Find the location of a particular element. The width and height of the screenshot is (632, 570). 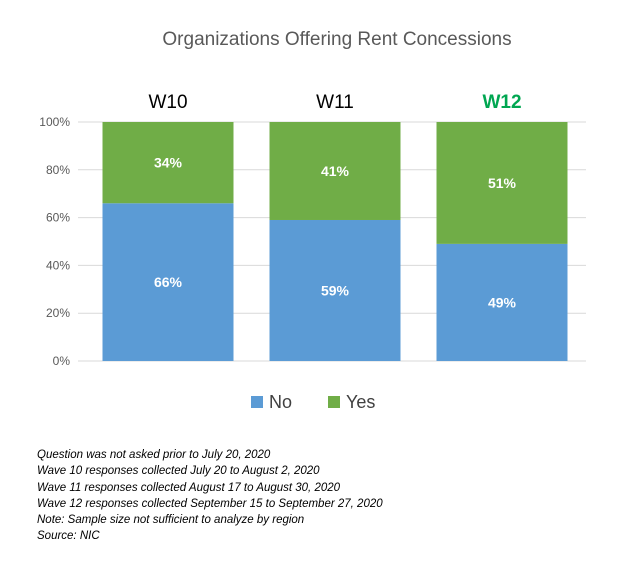

y-tick-label: 0% is located at coordinates (62, 361).